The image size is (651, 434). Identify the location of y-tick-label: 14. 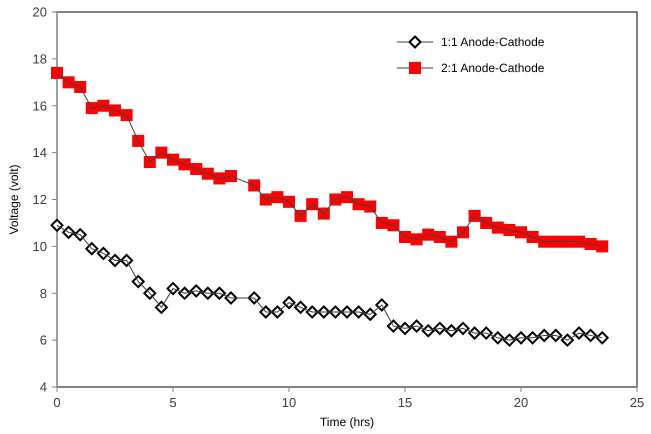
(39, 152).